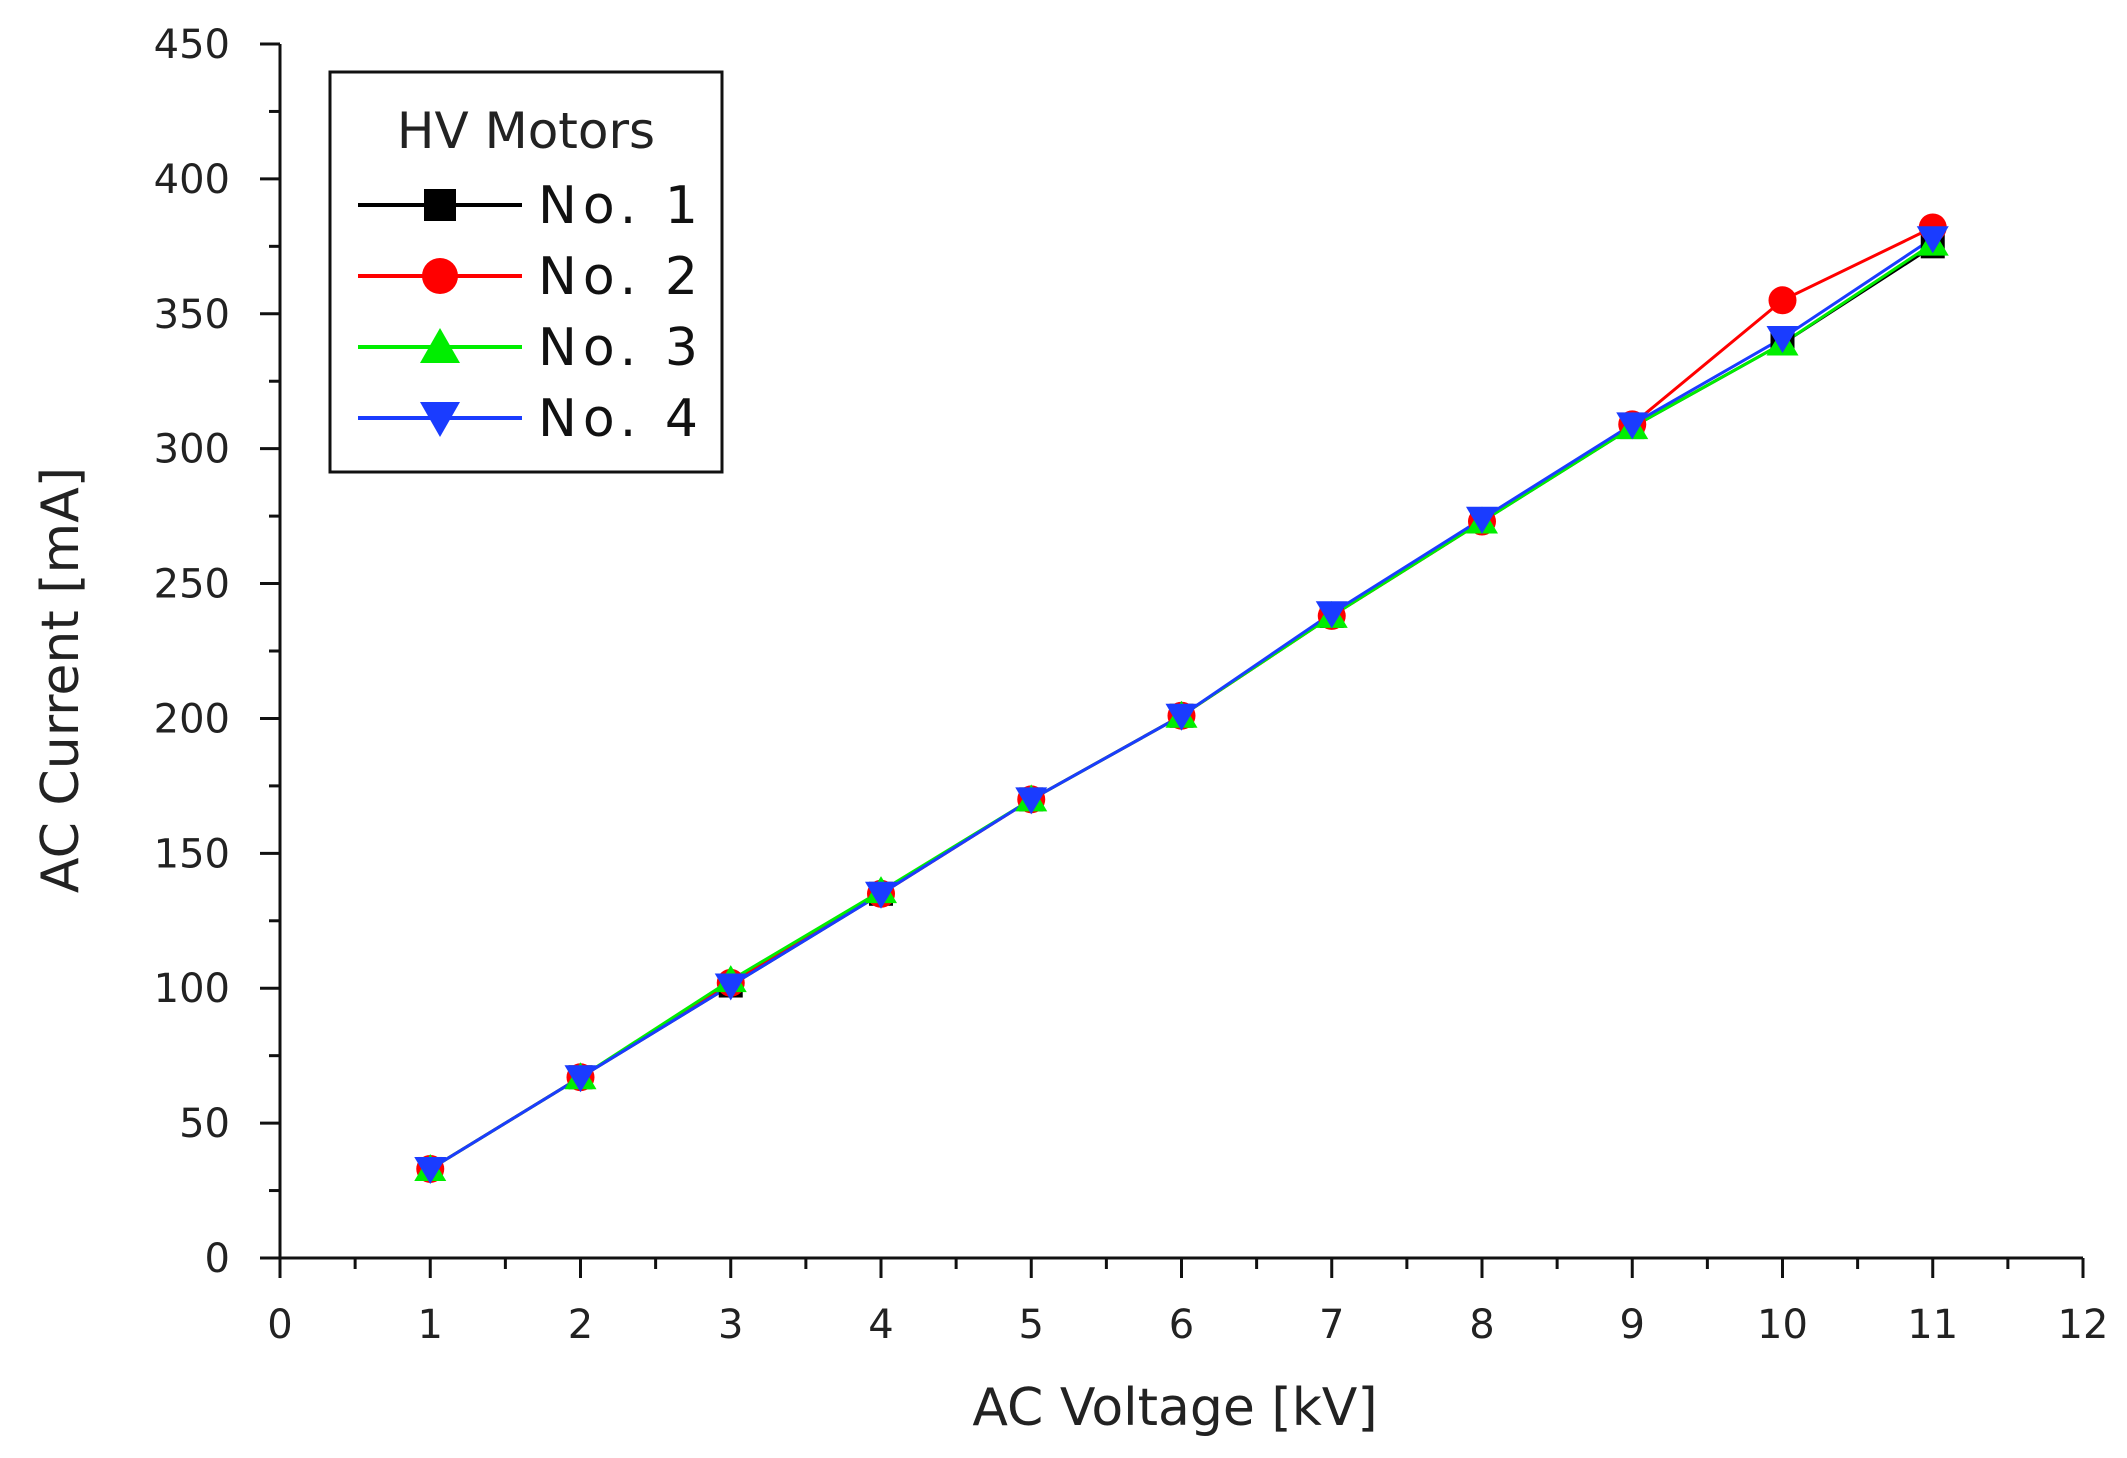  What do you see at coordinates (531, 419) in the screenshot?
I see `legend-item-no-4: No. 4` at bounding box center [531, 419].